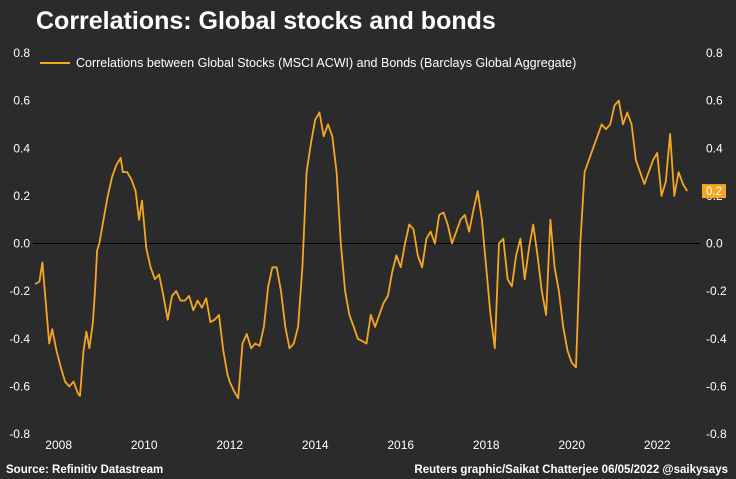 Image resolution: width=736 pixels, height=479 pixels. I want to click on chart-title: Correlations: Global stocks and bonds, so click(266, 21).